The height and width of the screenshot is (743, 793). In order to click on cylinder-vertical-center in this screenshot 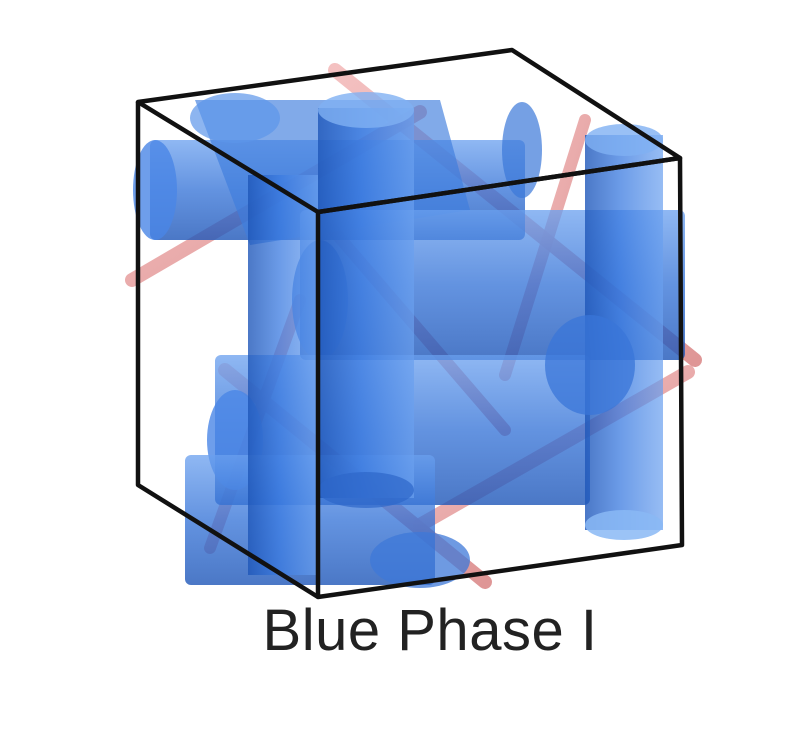, I will do `click(366, 303)`.